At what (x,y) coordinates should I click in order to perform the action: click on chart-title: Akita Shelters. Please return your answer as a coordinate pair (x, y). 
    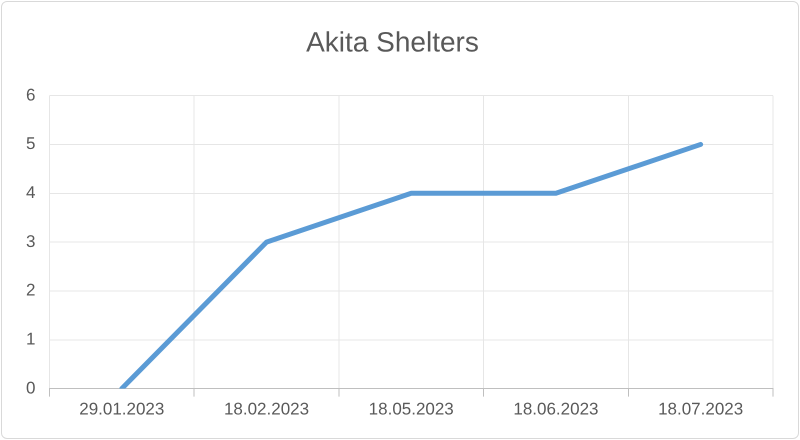
    Looking at the image, I should click on (392, 42).